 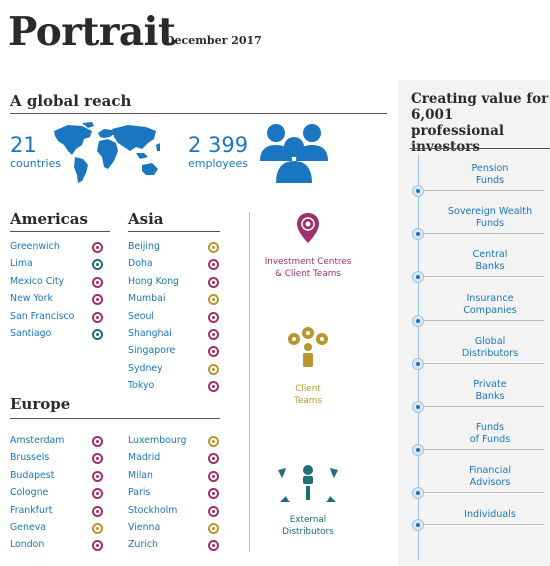 I want to click on distribution-arrows-icon, so click(x=308, y=483).